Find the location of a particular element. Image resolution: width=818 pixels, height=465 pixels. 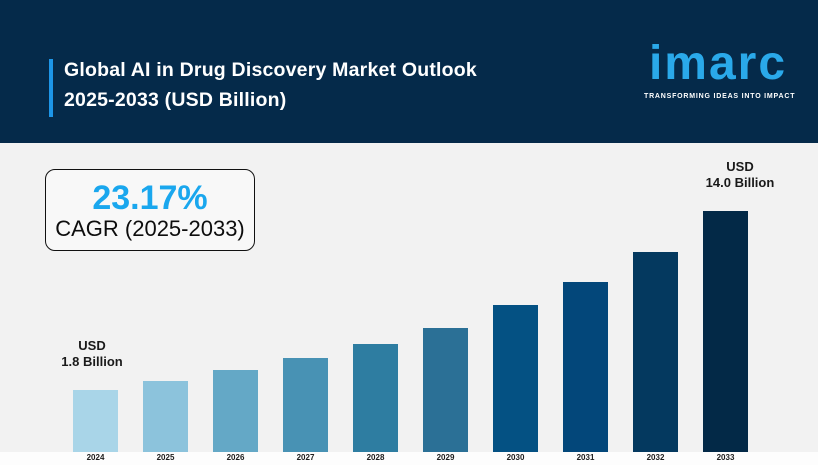

x-axis-label-2024: 2024 is located at coordinates (95, 457).